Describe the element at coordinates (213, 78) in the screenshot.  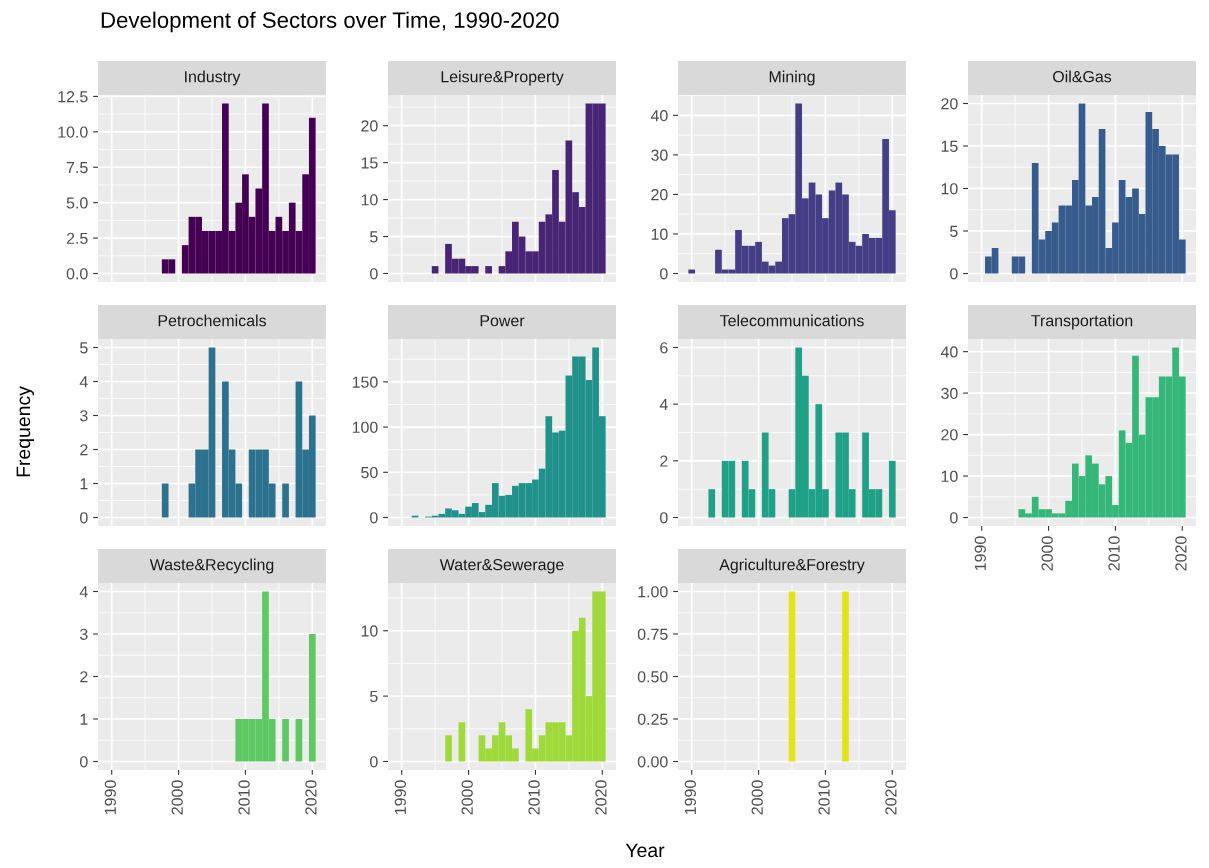
I see `chart-title: Industry` at that location.